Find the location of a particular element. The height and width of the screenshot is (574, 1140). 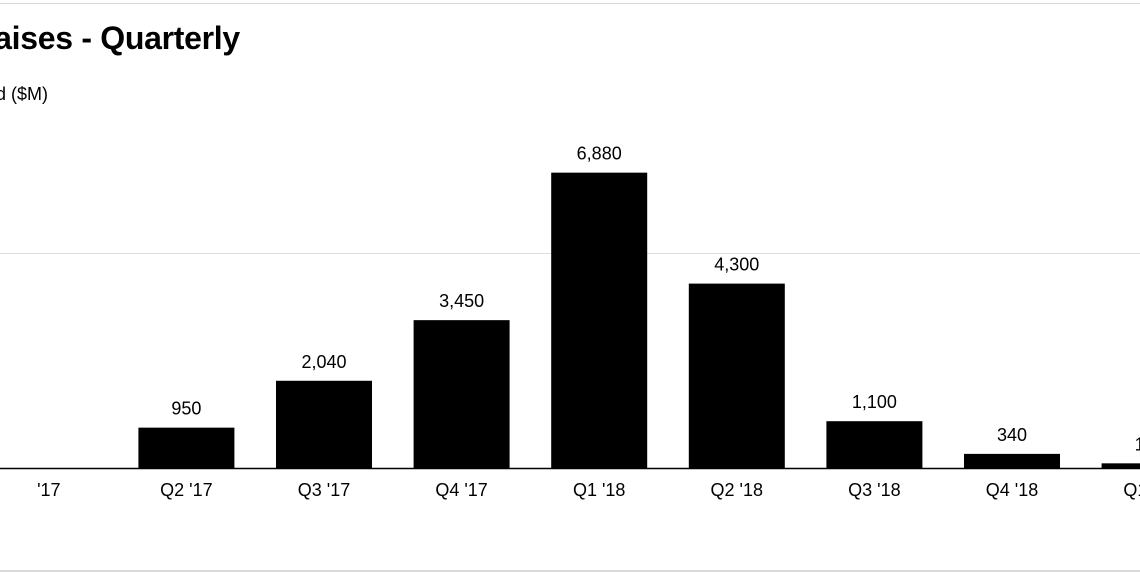

x-tick-0: '17 is located at coordinates (48, 490).